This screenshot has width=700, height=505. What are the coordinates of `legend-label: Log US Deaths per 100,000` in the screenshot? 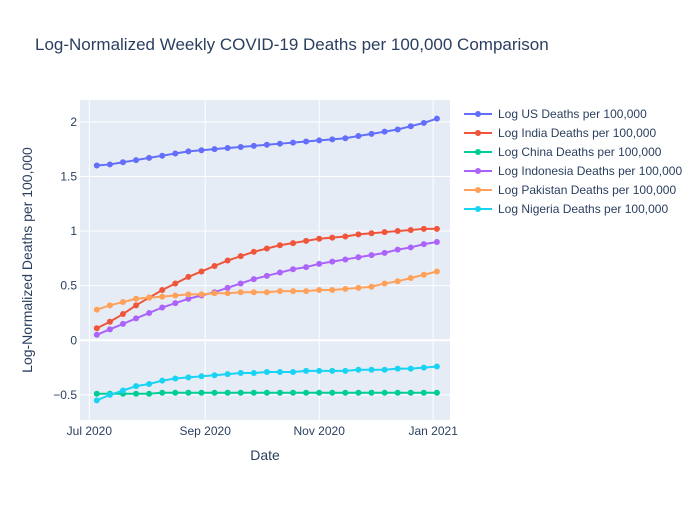 It's located at (572, 114).